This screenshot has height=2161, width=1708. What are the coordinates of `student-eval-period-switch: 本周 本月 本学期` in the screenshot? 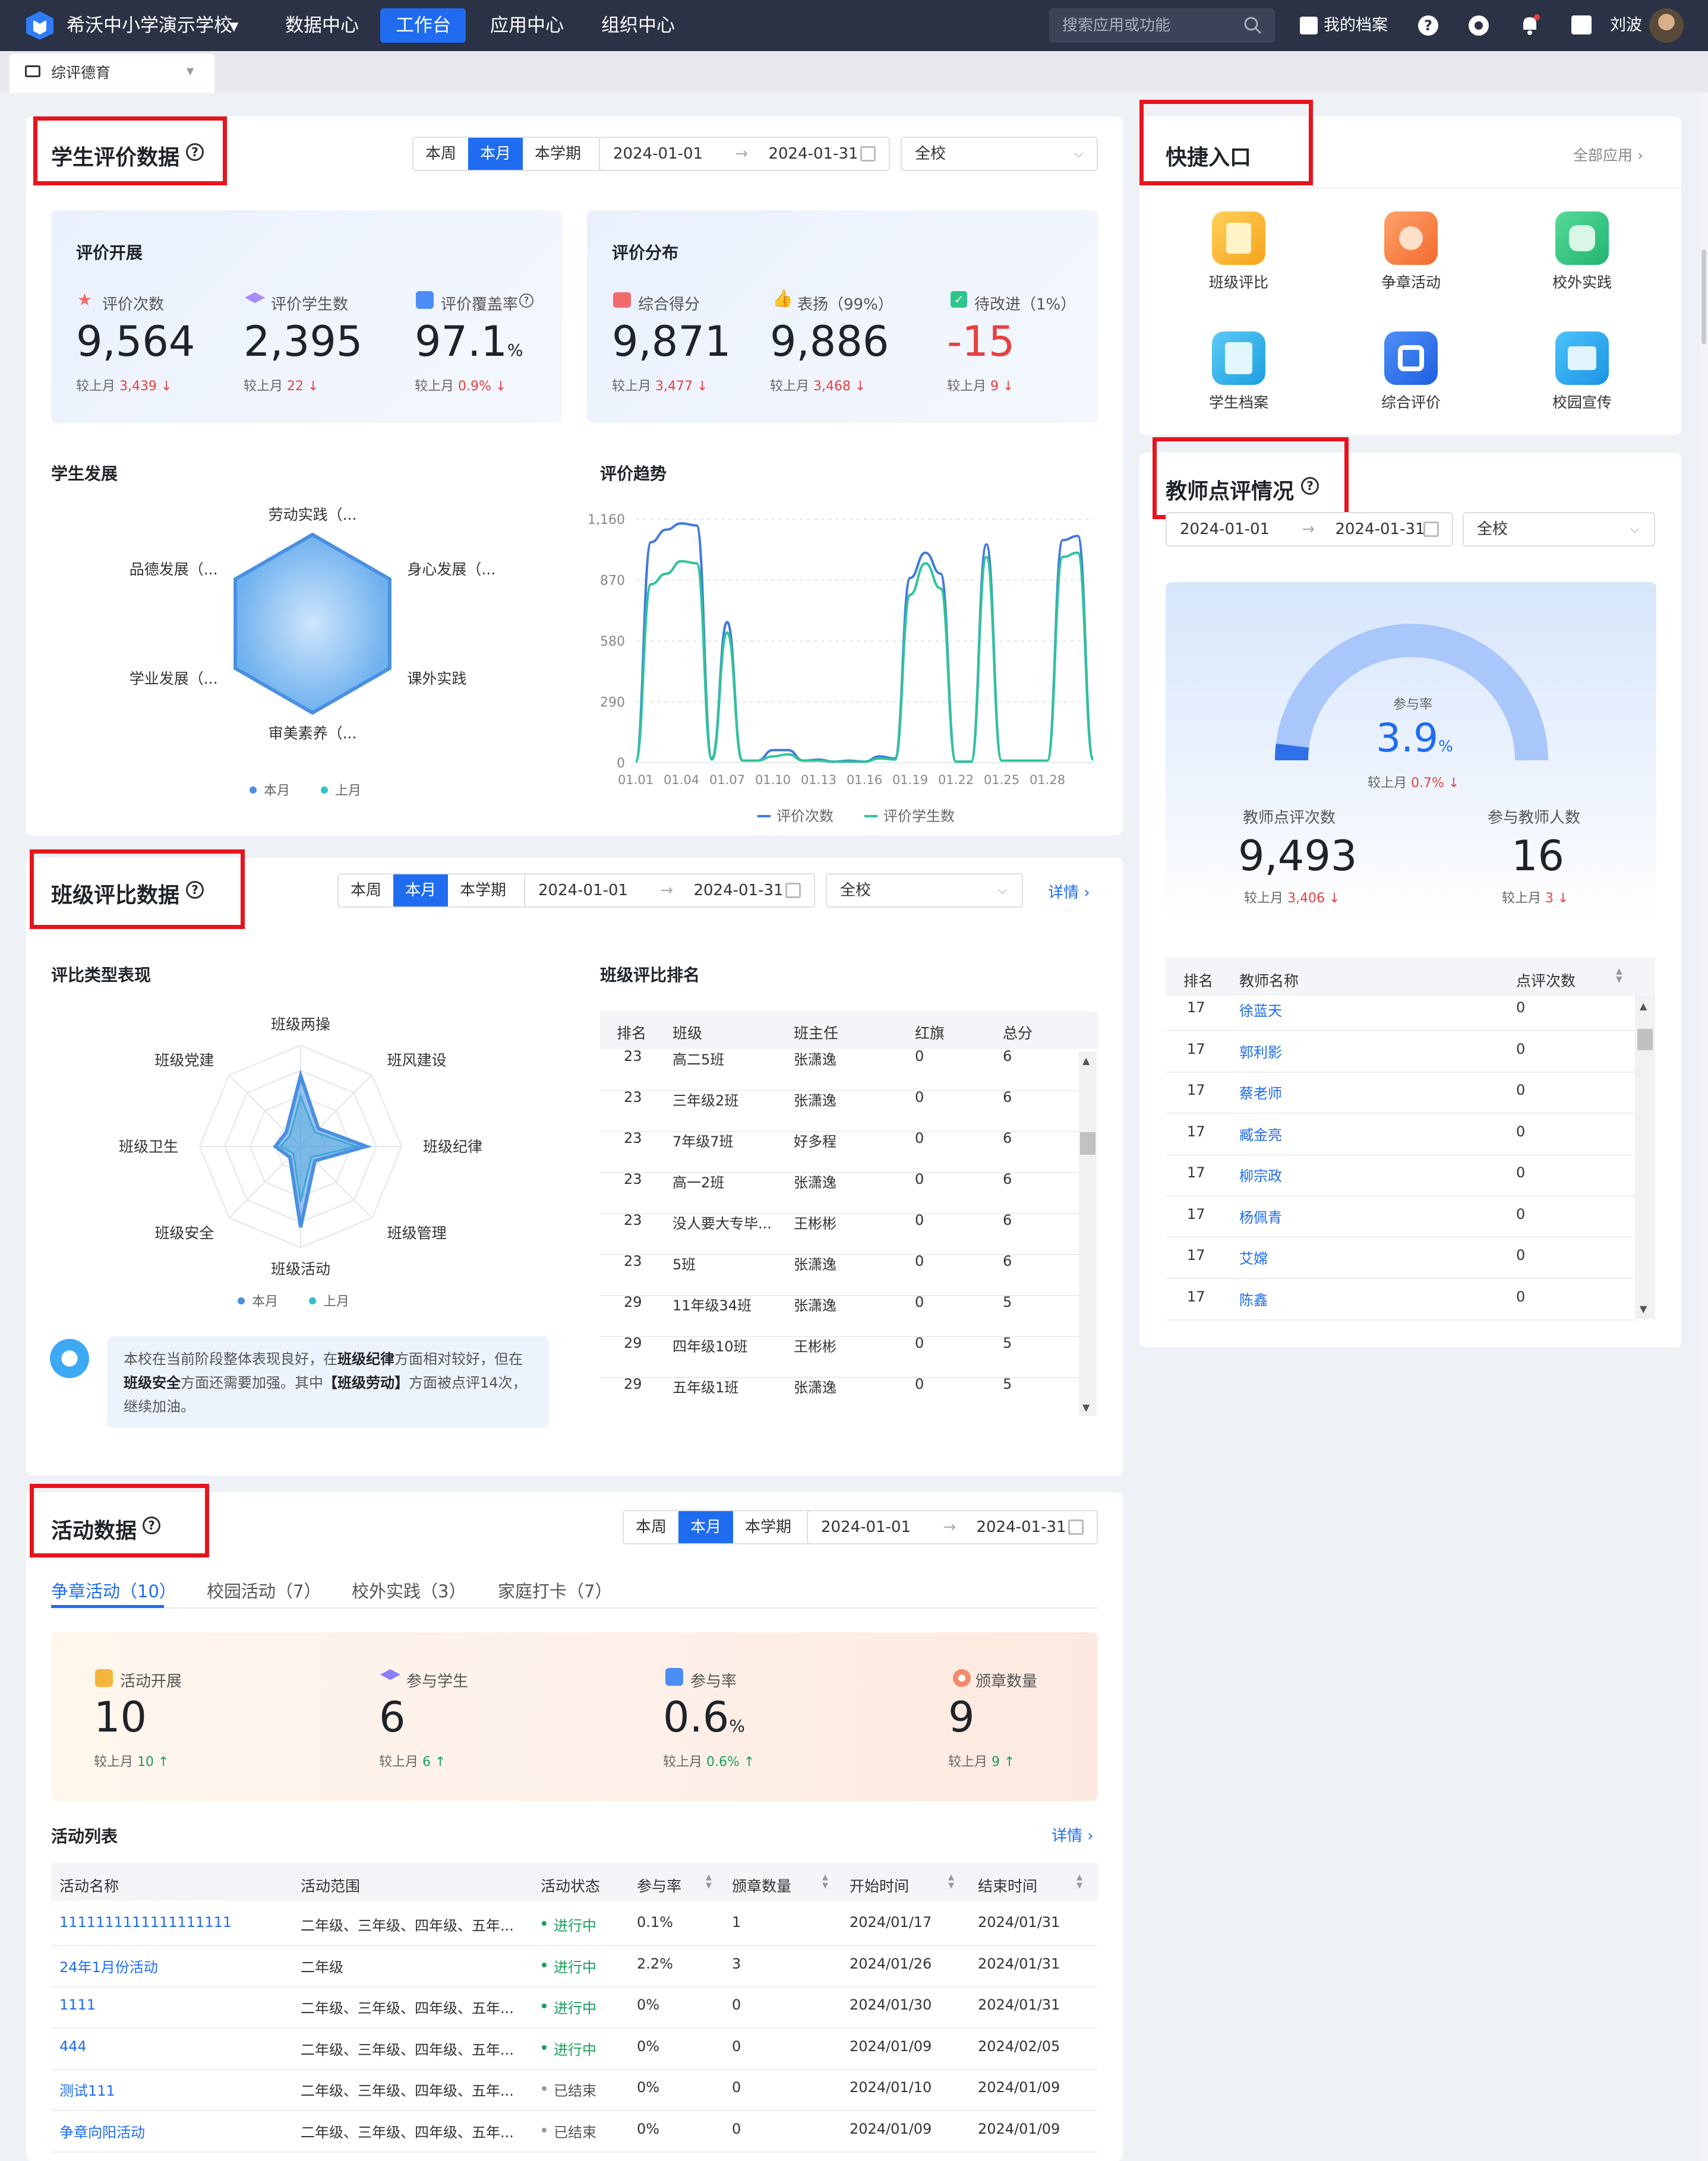 It's located at (507, 154).